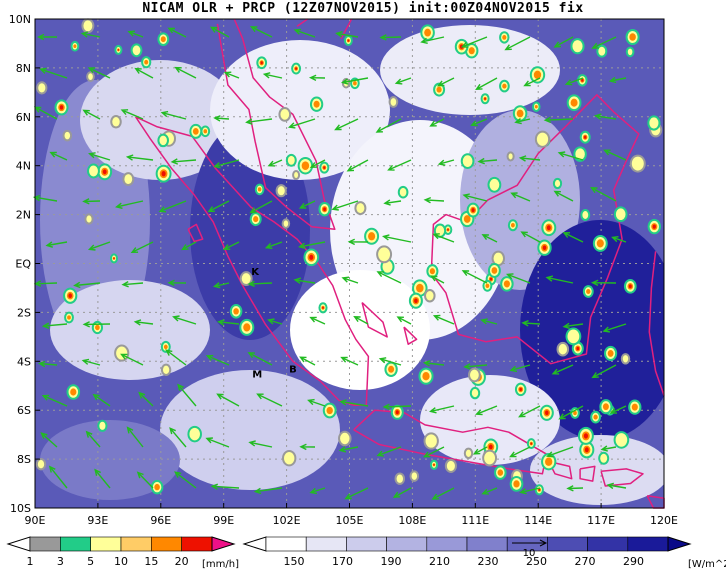  I want to click on lon-tick-label: 120E, so click(664, 520).